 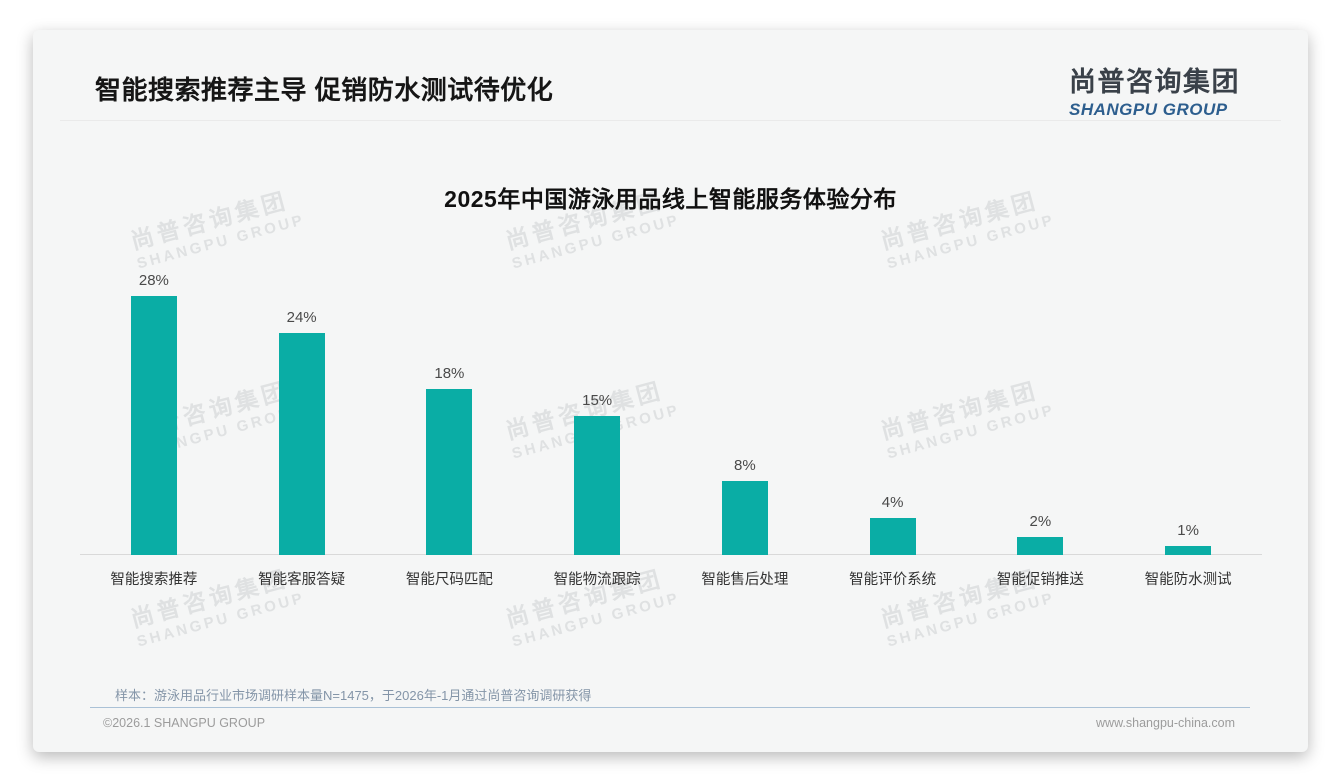 I want to click on bar-slot: 28% 智能搜索推荐, so click(x=154, y=416).